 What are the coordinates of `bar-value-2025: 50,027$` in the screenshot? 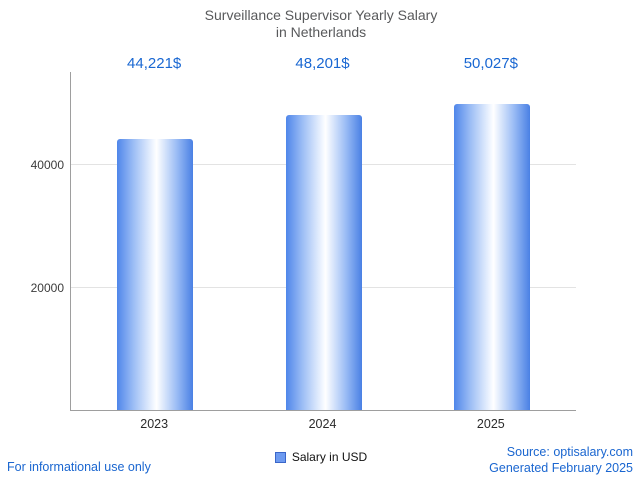 It's located at (490, 63).